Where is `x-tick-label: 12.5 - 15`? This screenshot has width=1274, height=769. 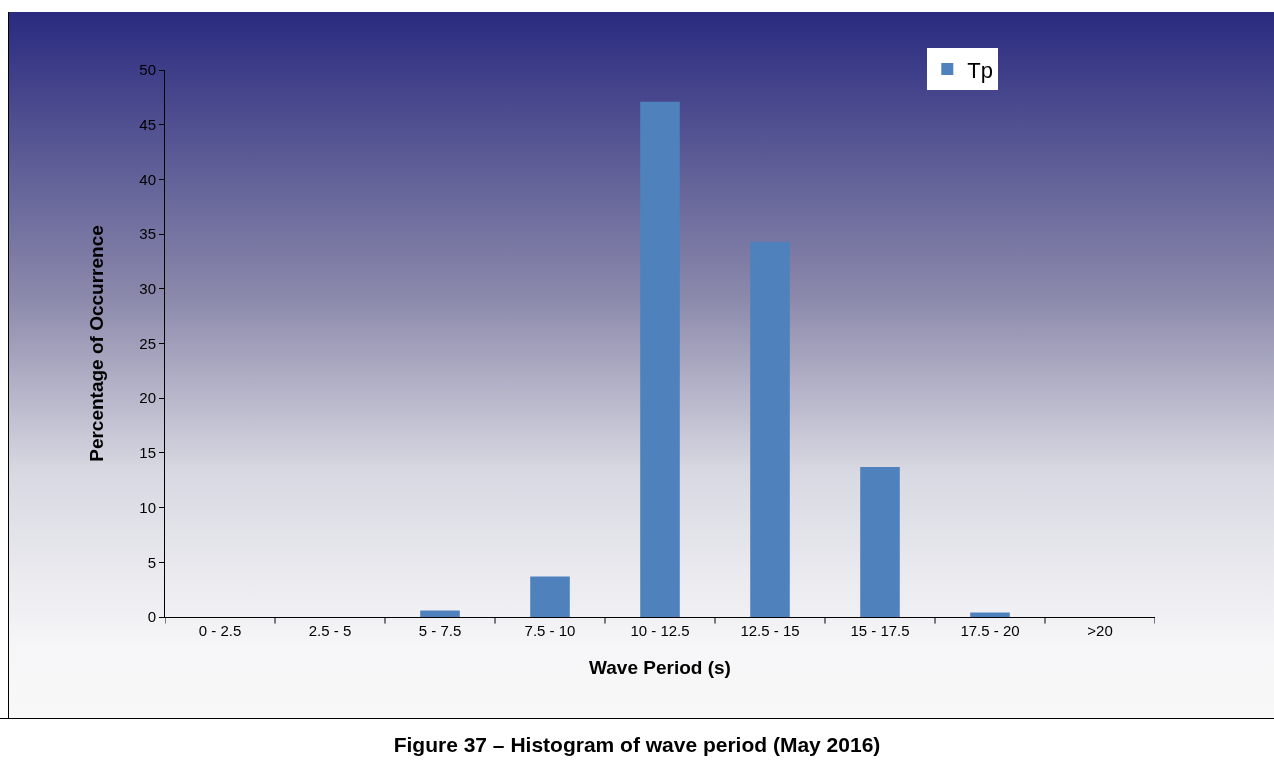
x-tick-label: 12.5 - 15 is located at coordinates (770, 630).